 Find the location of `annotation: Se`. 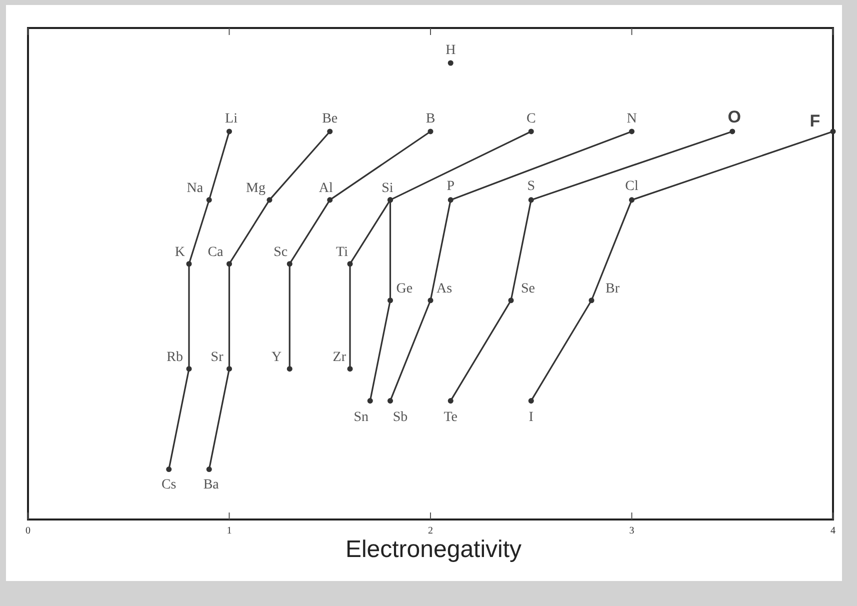

annotation: Se is located at coordinates (528, 288).